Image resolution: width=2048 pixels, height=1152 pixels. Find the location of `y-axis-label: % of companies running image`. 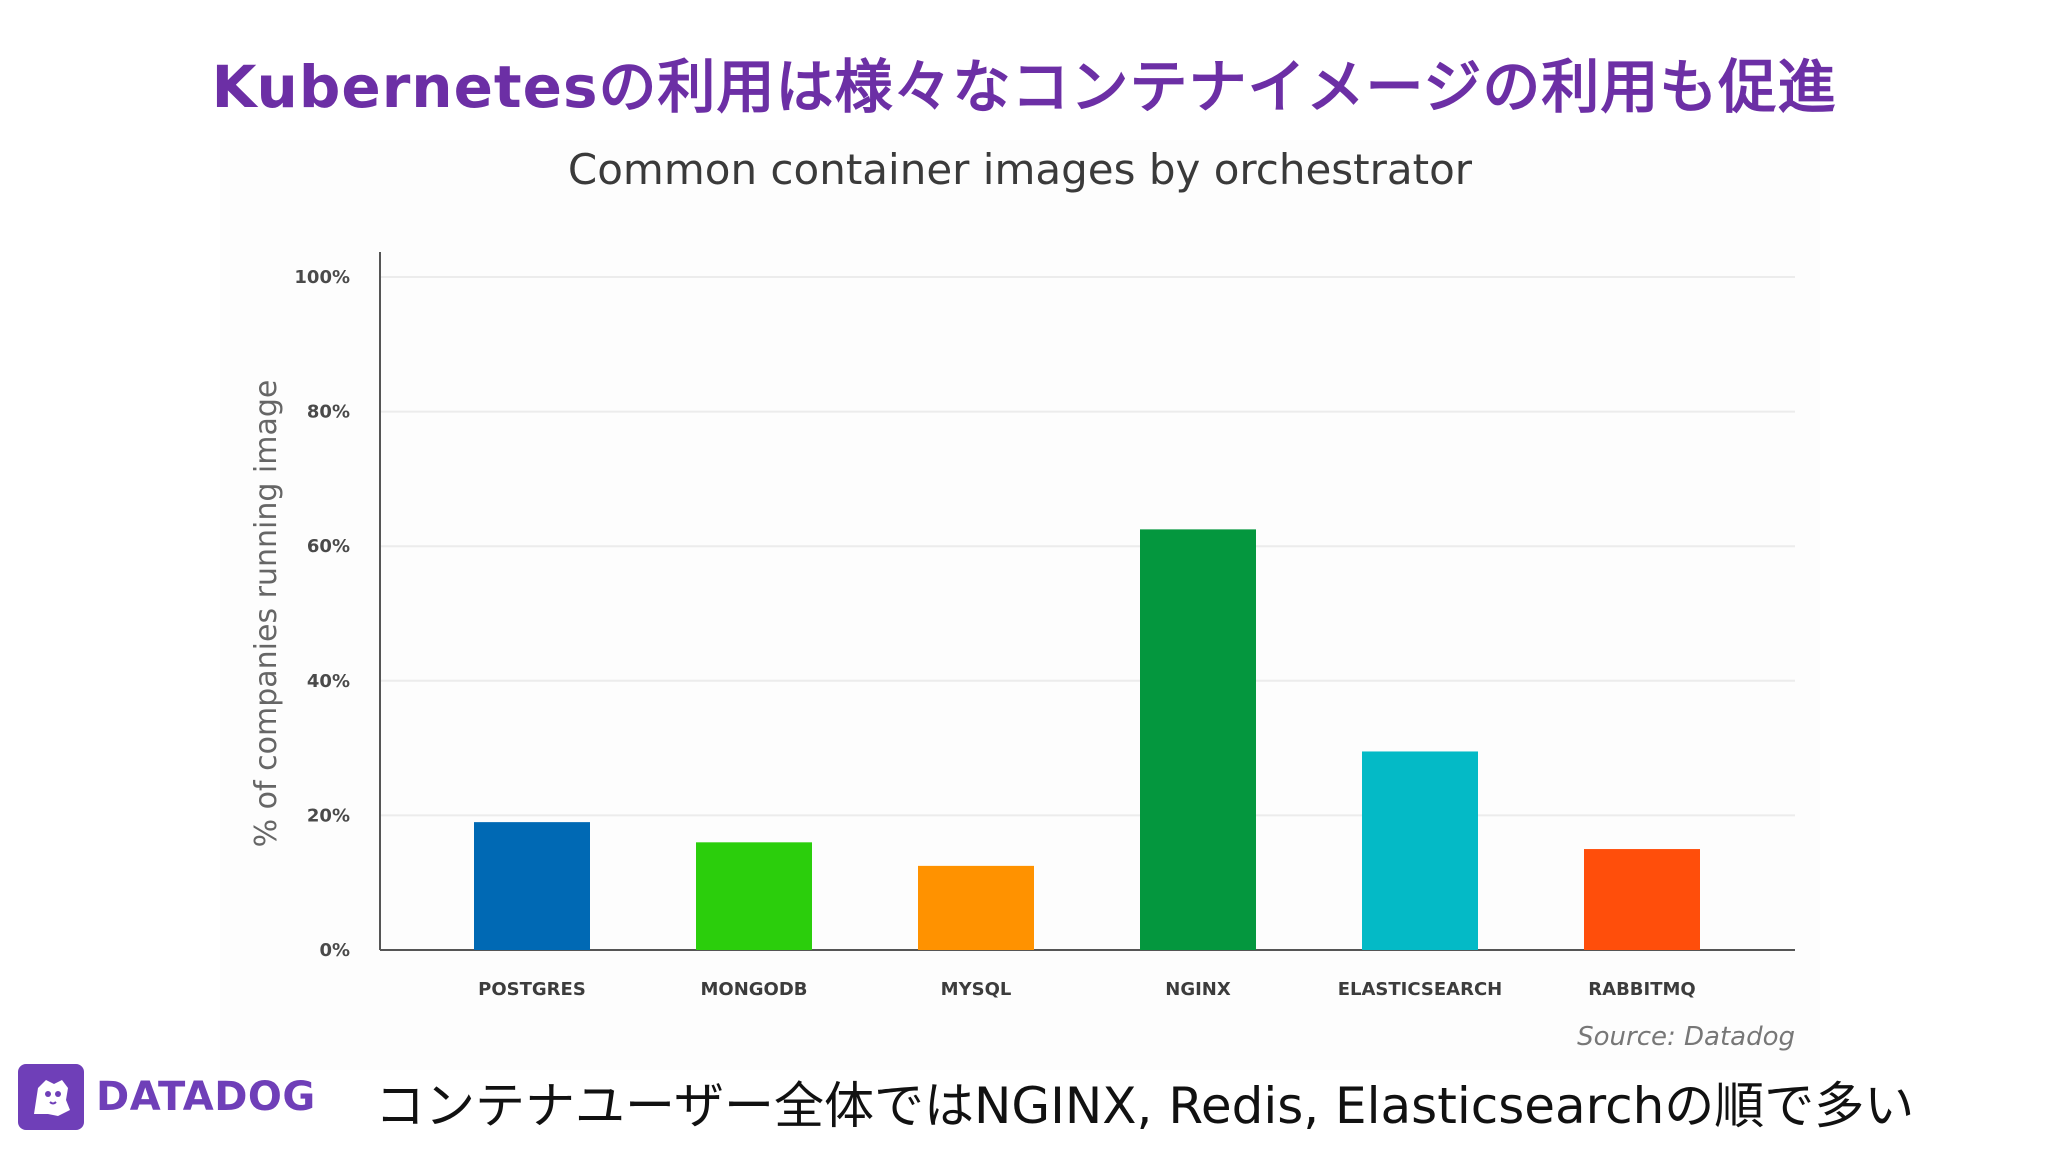

y-axis-label: % of companies running image is located at coordinates (266, 614).